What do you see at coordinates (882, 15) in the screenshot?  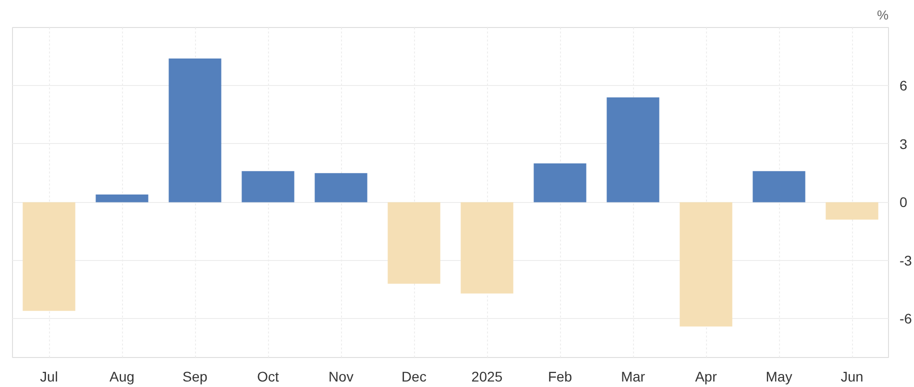 I see `y-axis-title: %` at bounding box center [882, 15].